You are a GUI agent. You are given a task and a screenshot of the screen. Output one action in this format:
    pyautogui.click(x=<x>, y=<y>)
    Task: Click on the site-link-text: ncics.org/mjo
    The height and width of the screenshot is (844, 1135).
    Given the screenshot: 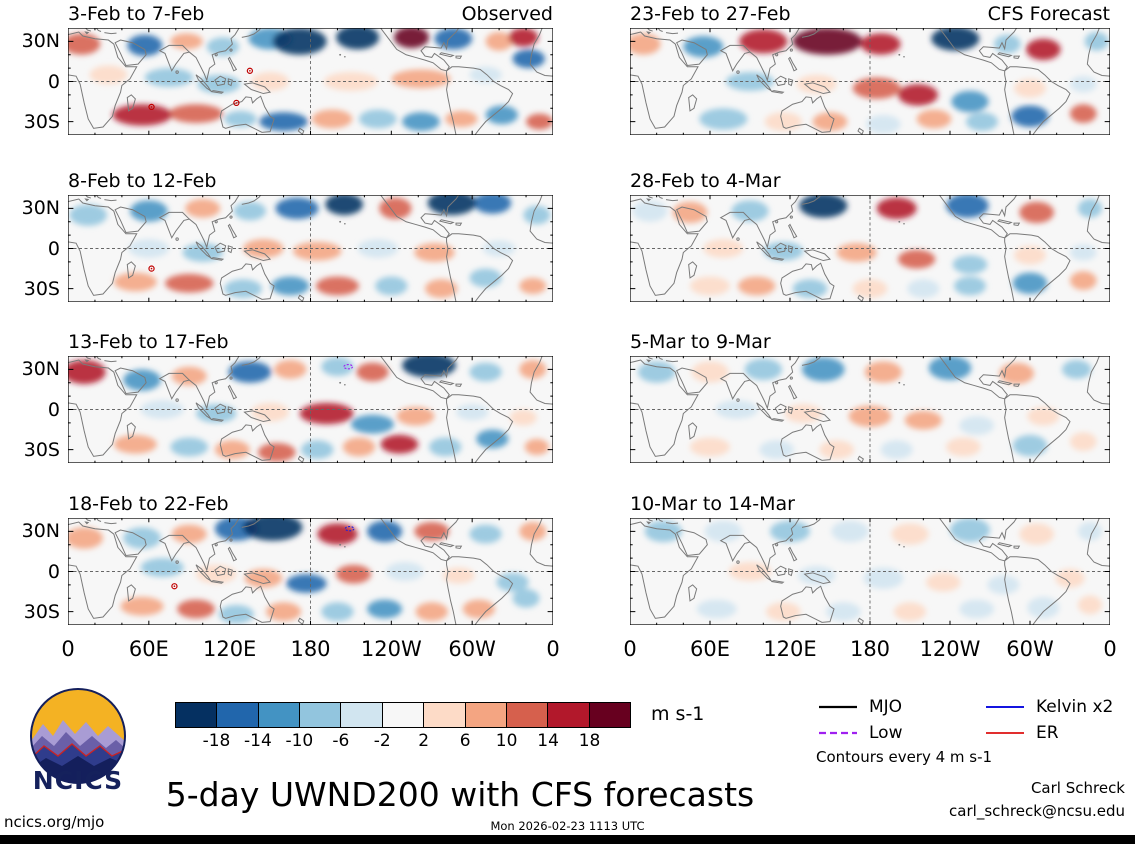 What is the action you would take?
    pyautogui.click(x=54, y=822)
    